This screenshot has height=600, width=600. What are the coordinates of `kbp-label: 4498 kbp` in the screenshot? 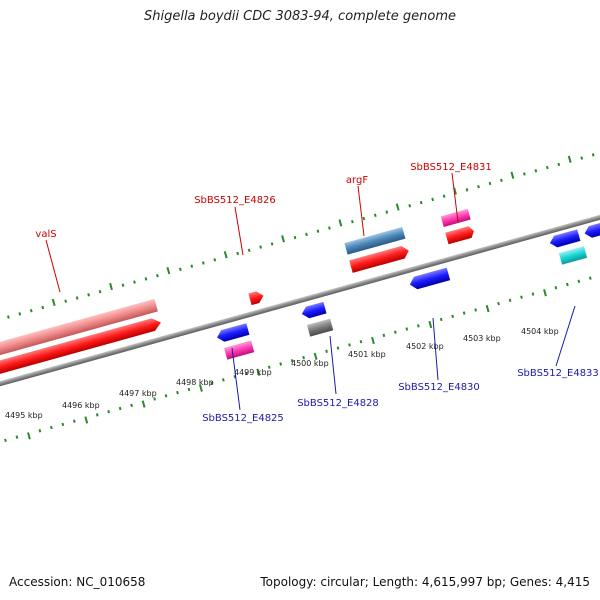 It's located at (195, 382).